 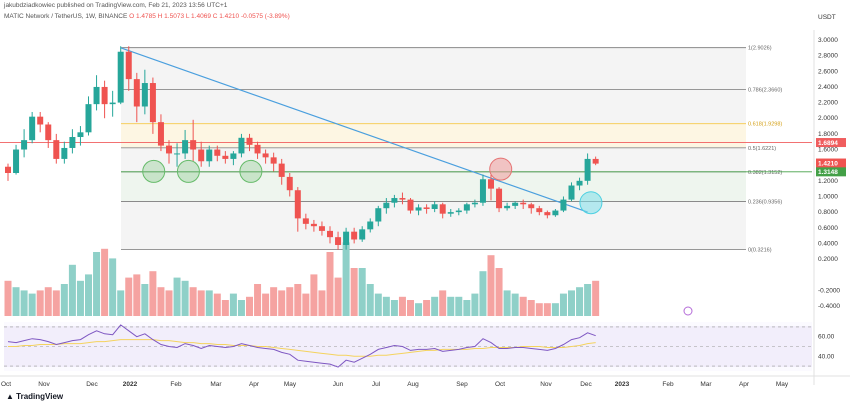 I want to click on alert-icon, so click(x=688, y=311).